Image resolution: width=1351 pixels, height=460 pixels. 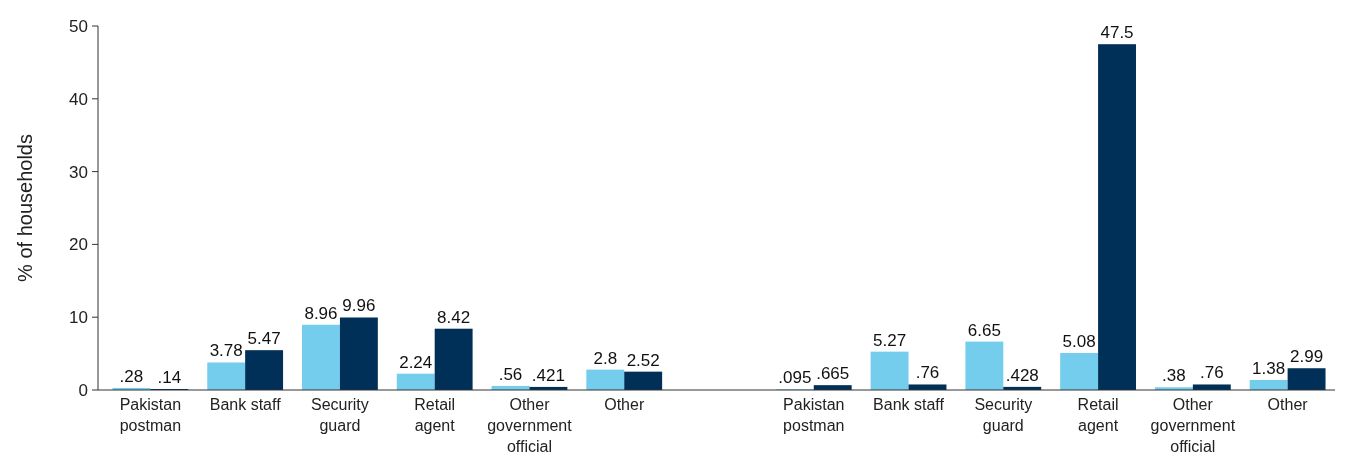 What do you see at coordinates (78, 99) in the screenshot?
I see `y-tick-label: 40` at bounding box center [78, 99].